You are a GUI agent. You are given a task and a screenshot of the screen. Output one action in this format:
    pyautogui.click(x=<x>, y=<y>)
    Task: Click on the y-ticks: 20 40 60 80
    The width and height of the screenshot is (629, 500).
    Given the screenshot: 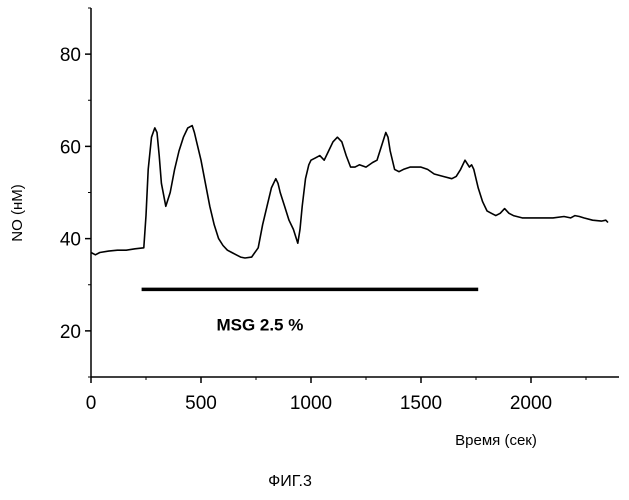 What is the action you would take?
    pyautogui.click(x=75, y=192)
    